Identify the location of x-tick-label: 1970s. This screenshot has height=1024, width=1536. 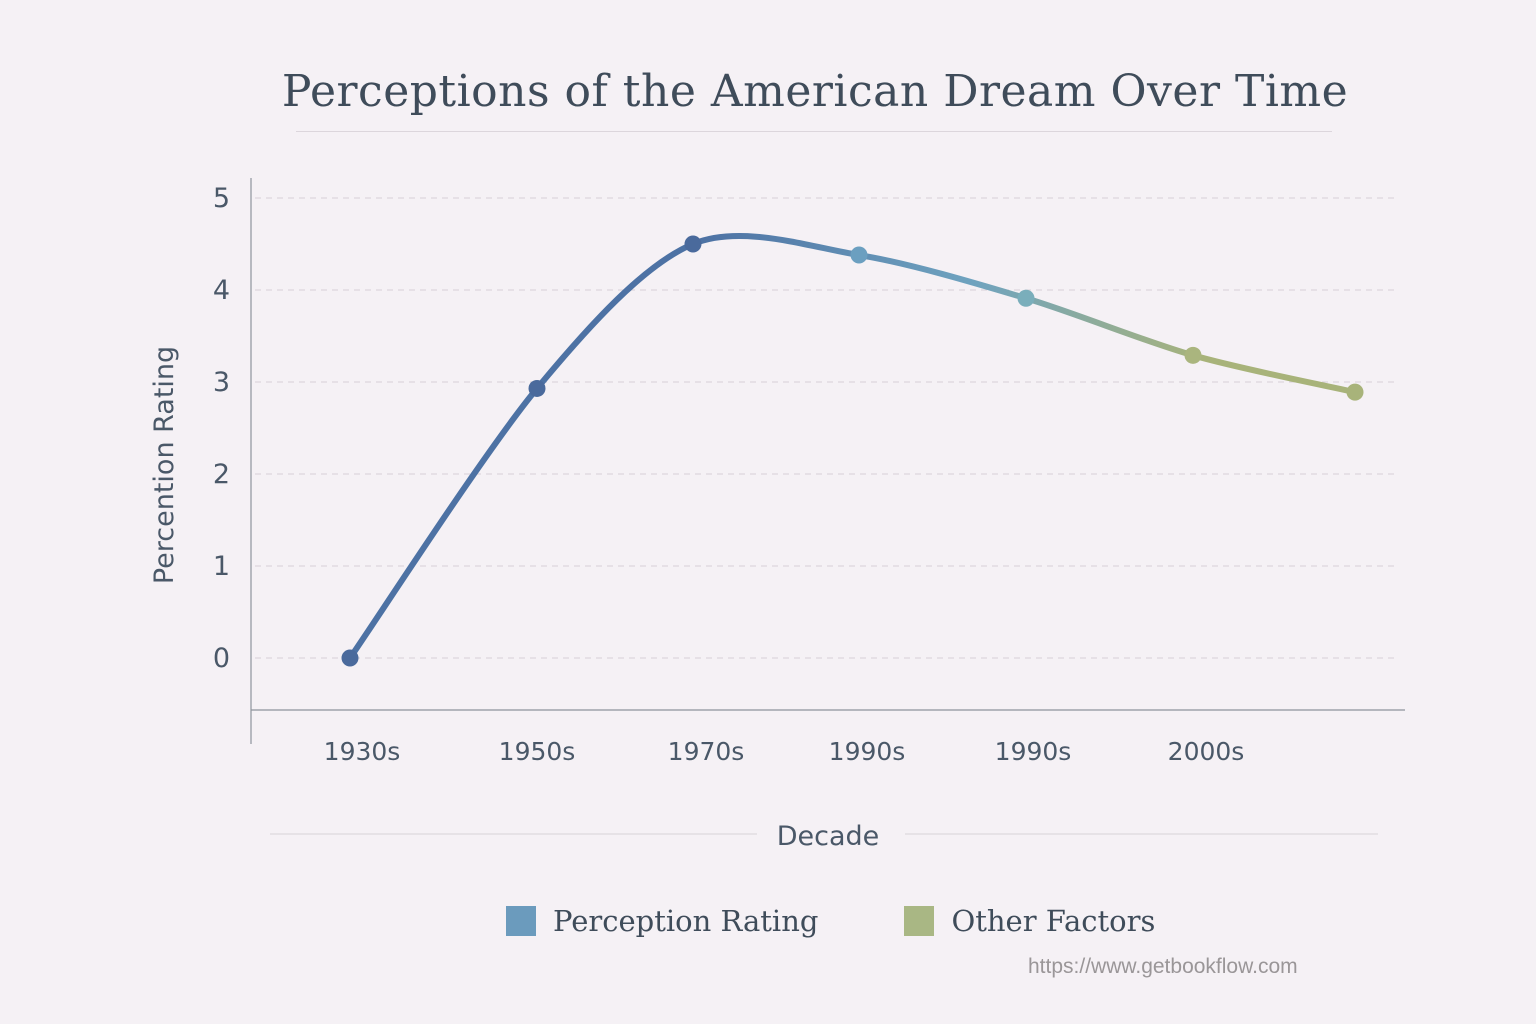
(706, 751).